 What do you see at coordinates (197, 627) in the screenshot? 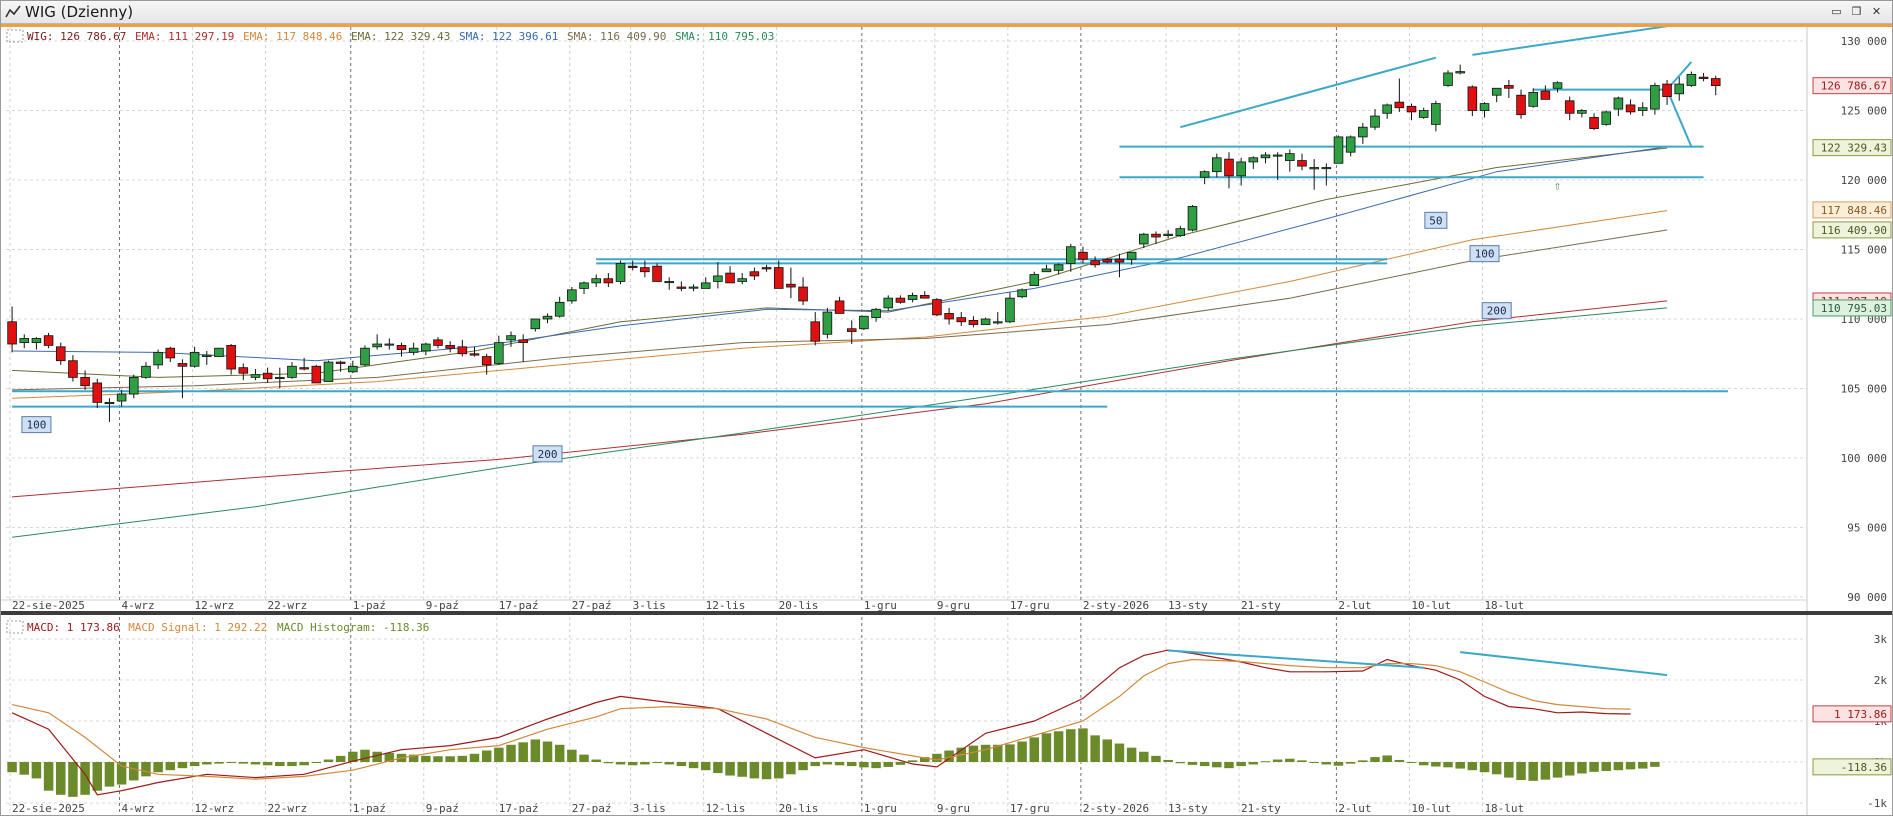
I see `legend-item: MACD Signal: 1 292.22` at bounding box center [197, 627].